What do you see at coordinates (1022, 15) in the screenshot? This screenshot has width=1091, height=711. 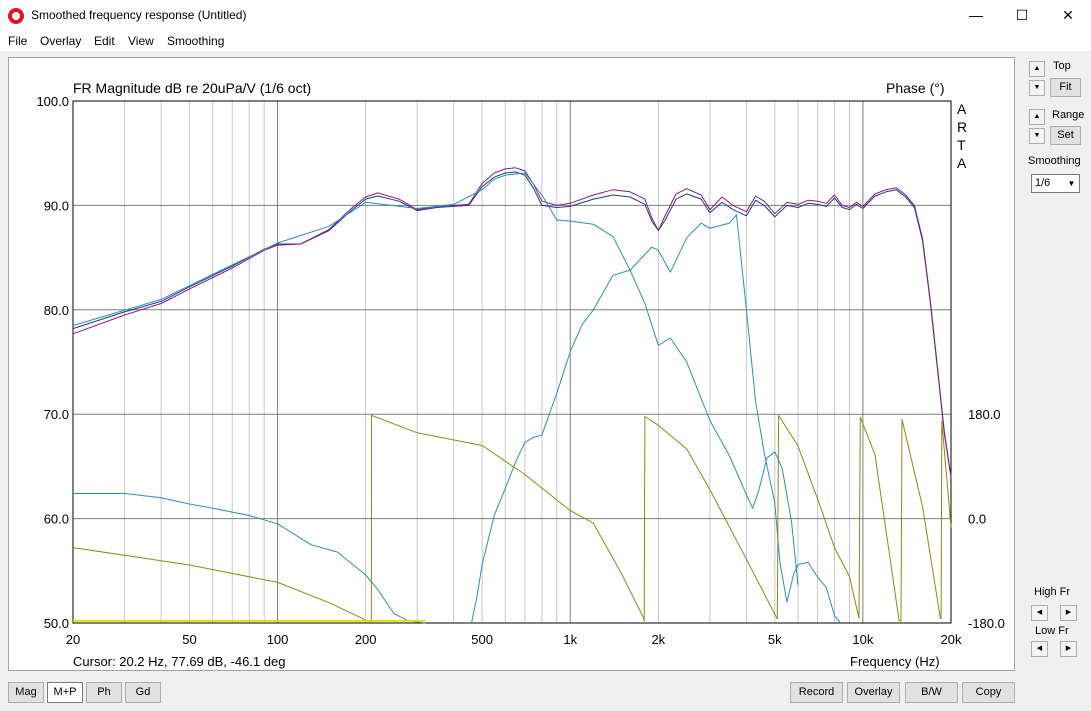 I see `maximize-button: ☐` at bounding box center [1022, 15].